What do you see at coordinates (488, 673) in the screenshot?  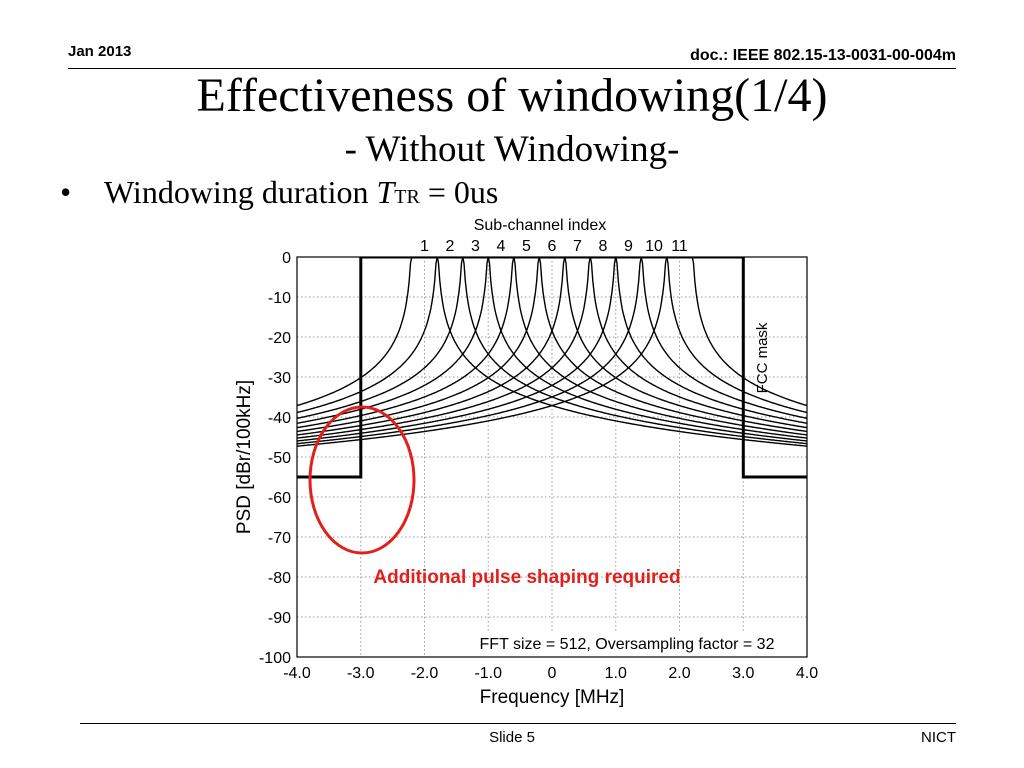 I see `x-tick-label: -1.0` at bounding box center [488, 673].